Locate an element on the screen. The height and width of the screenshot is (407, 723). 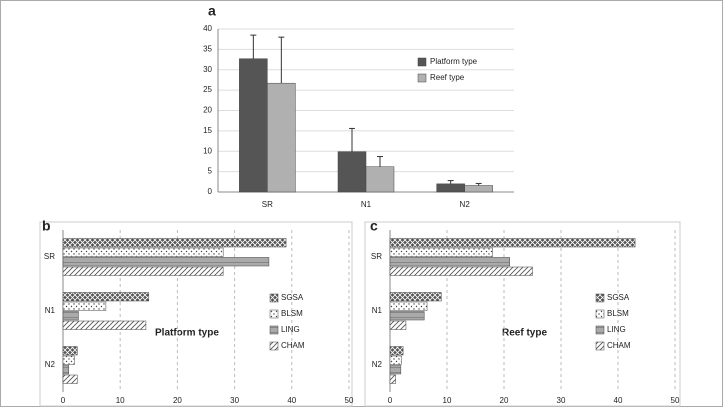
annotation: Platform type is located at coordinates (187, 333).